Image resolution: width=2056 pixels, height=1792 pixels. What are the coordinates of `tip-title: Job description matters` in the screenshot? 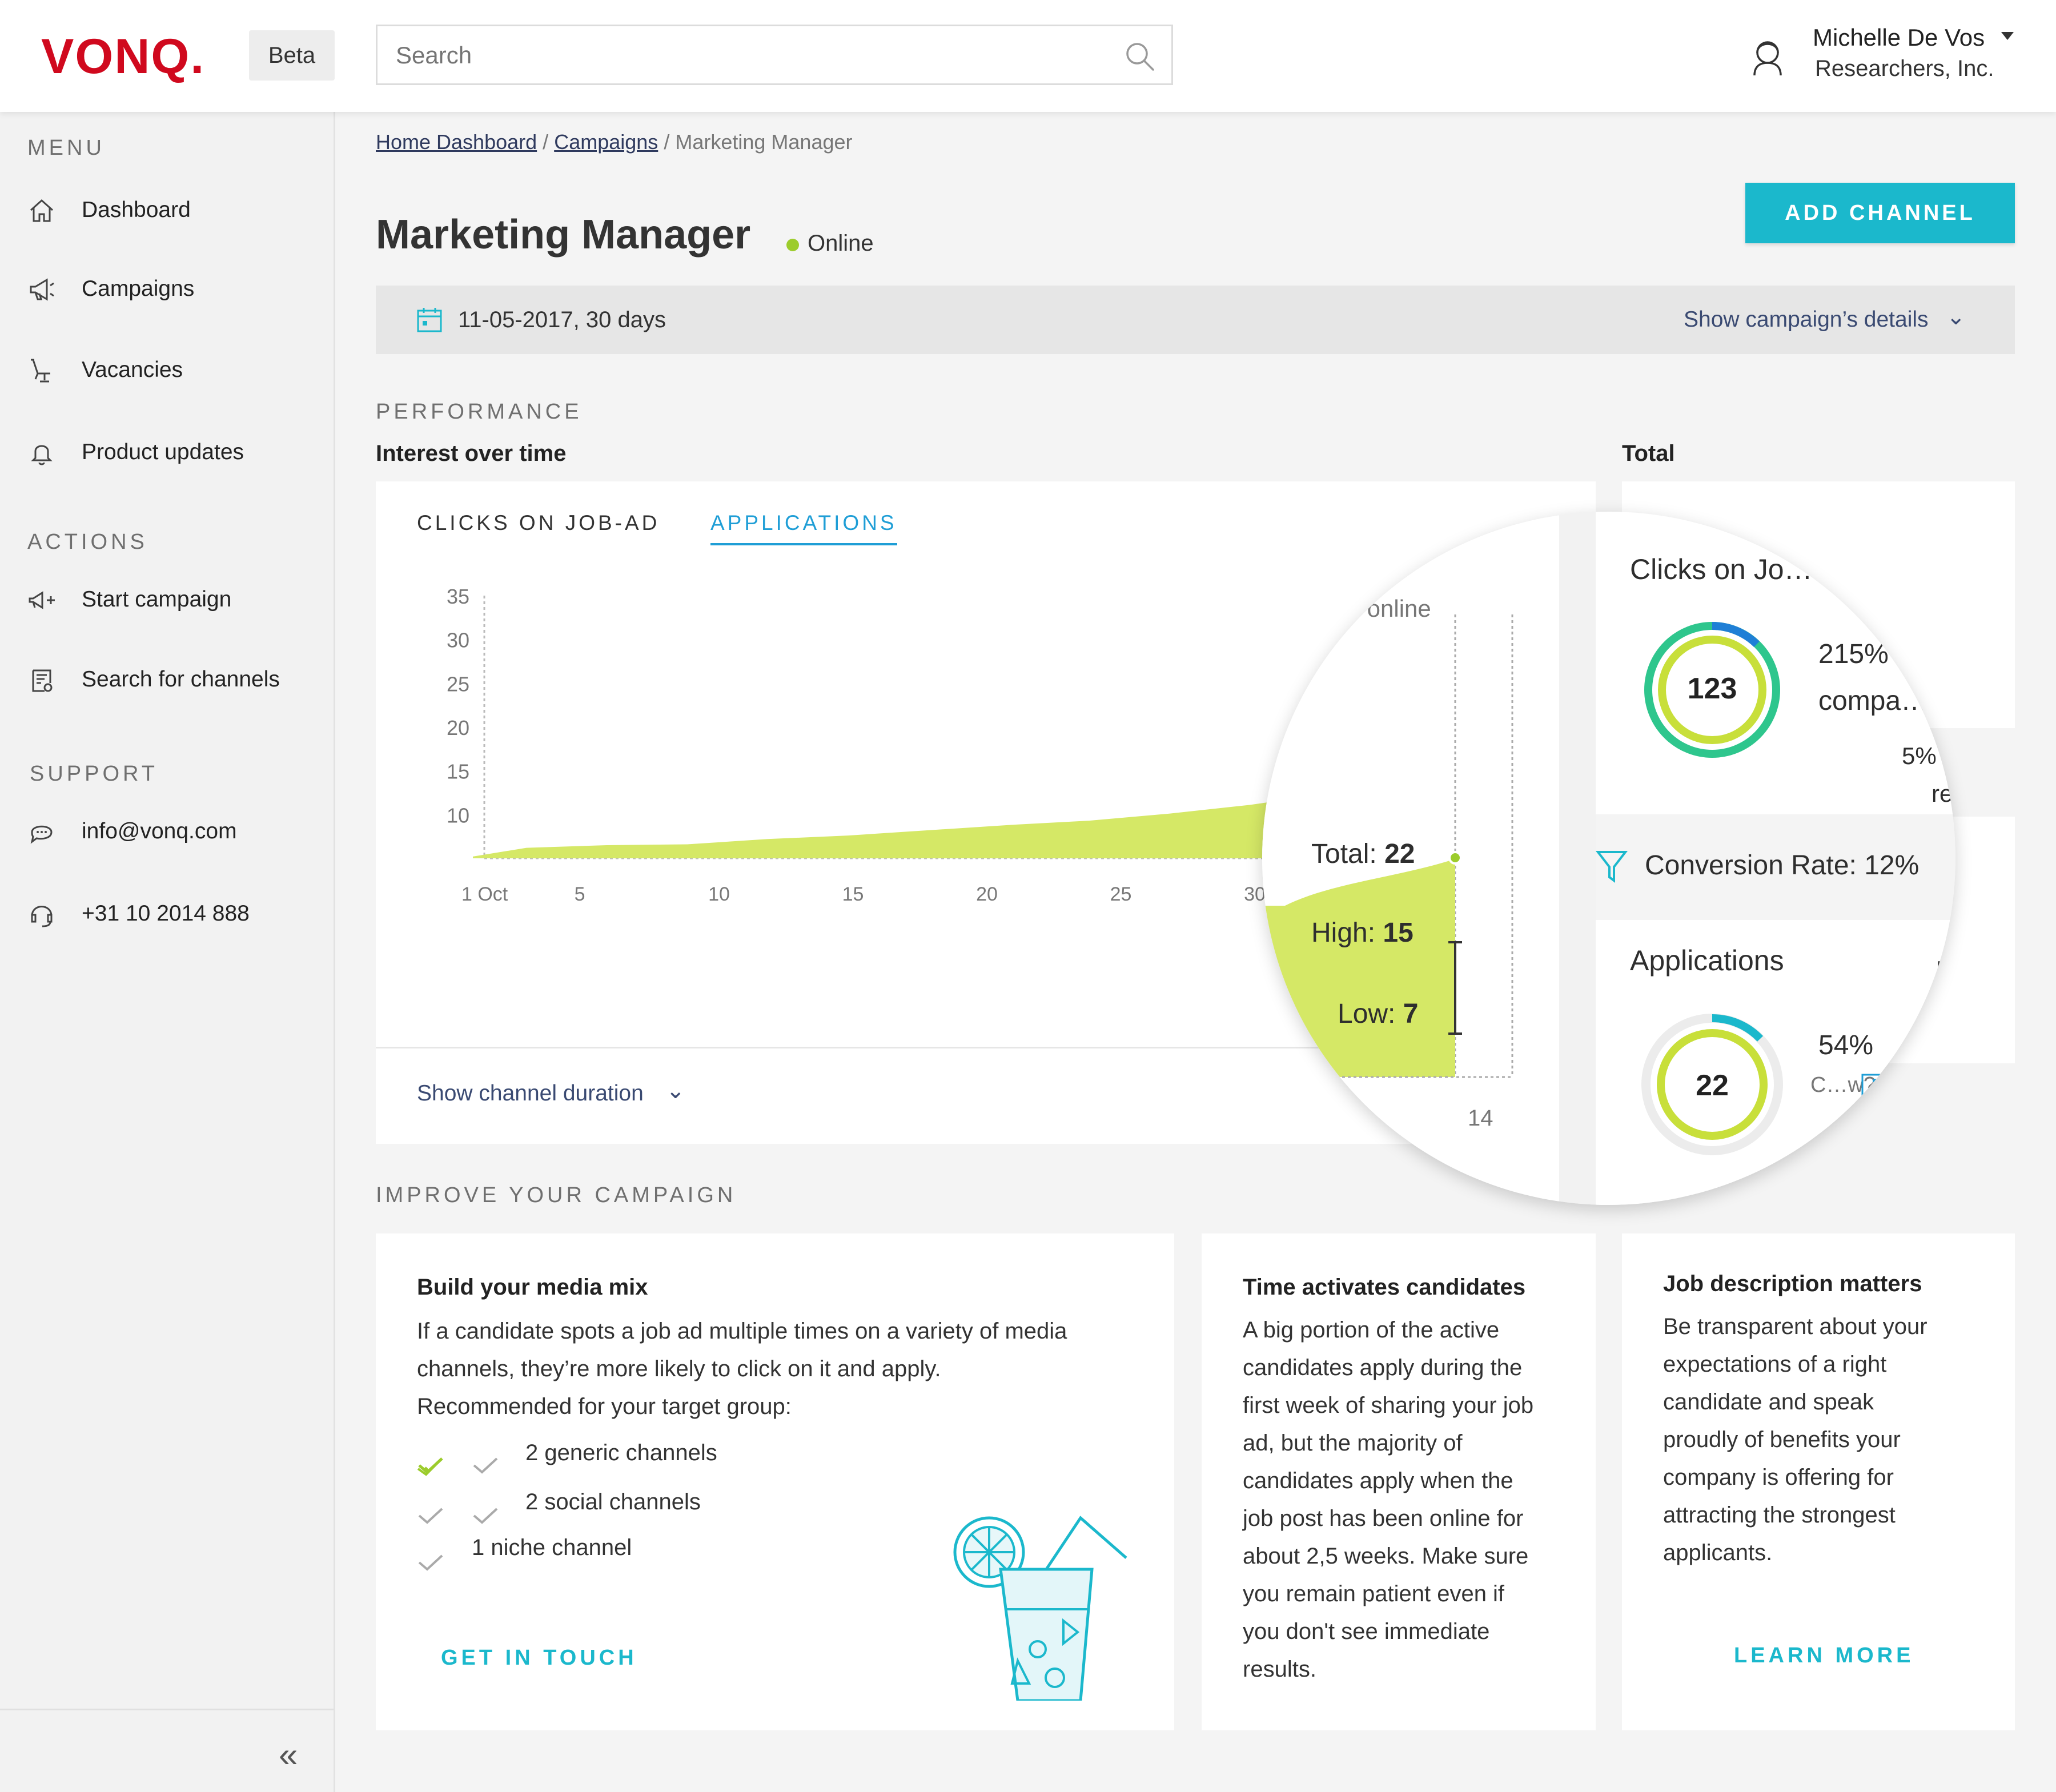 It's located at (1792, 1284).